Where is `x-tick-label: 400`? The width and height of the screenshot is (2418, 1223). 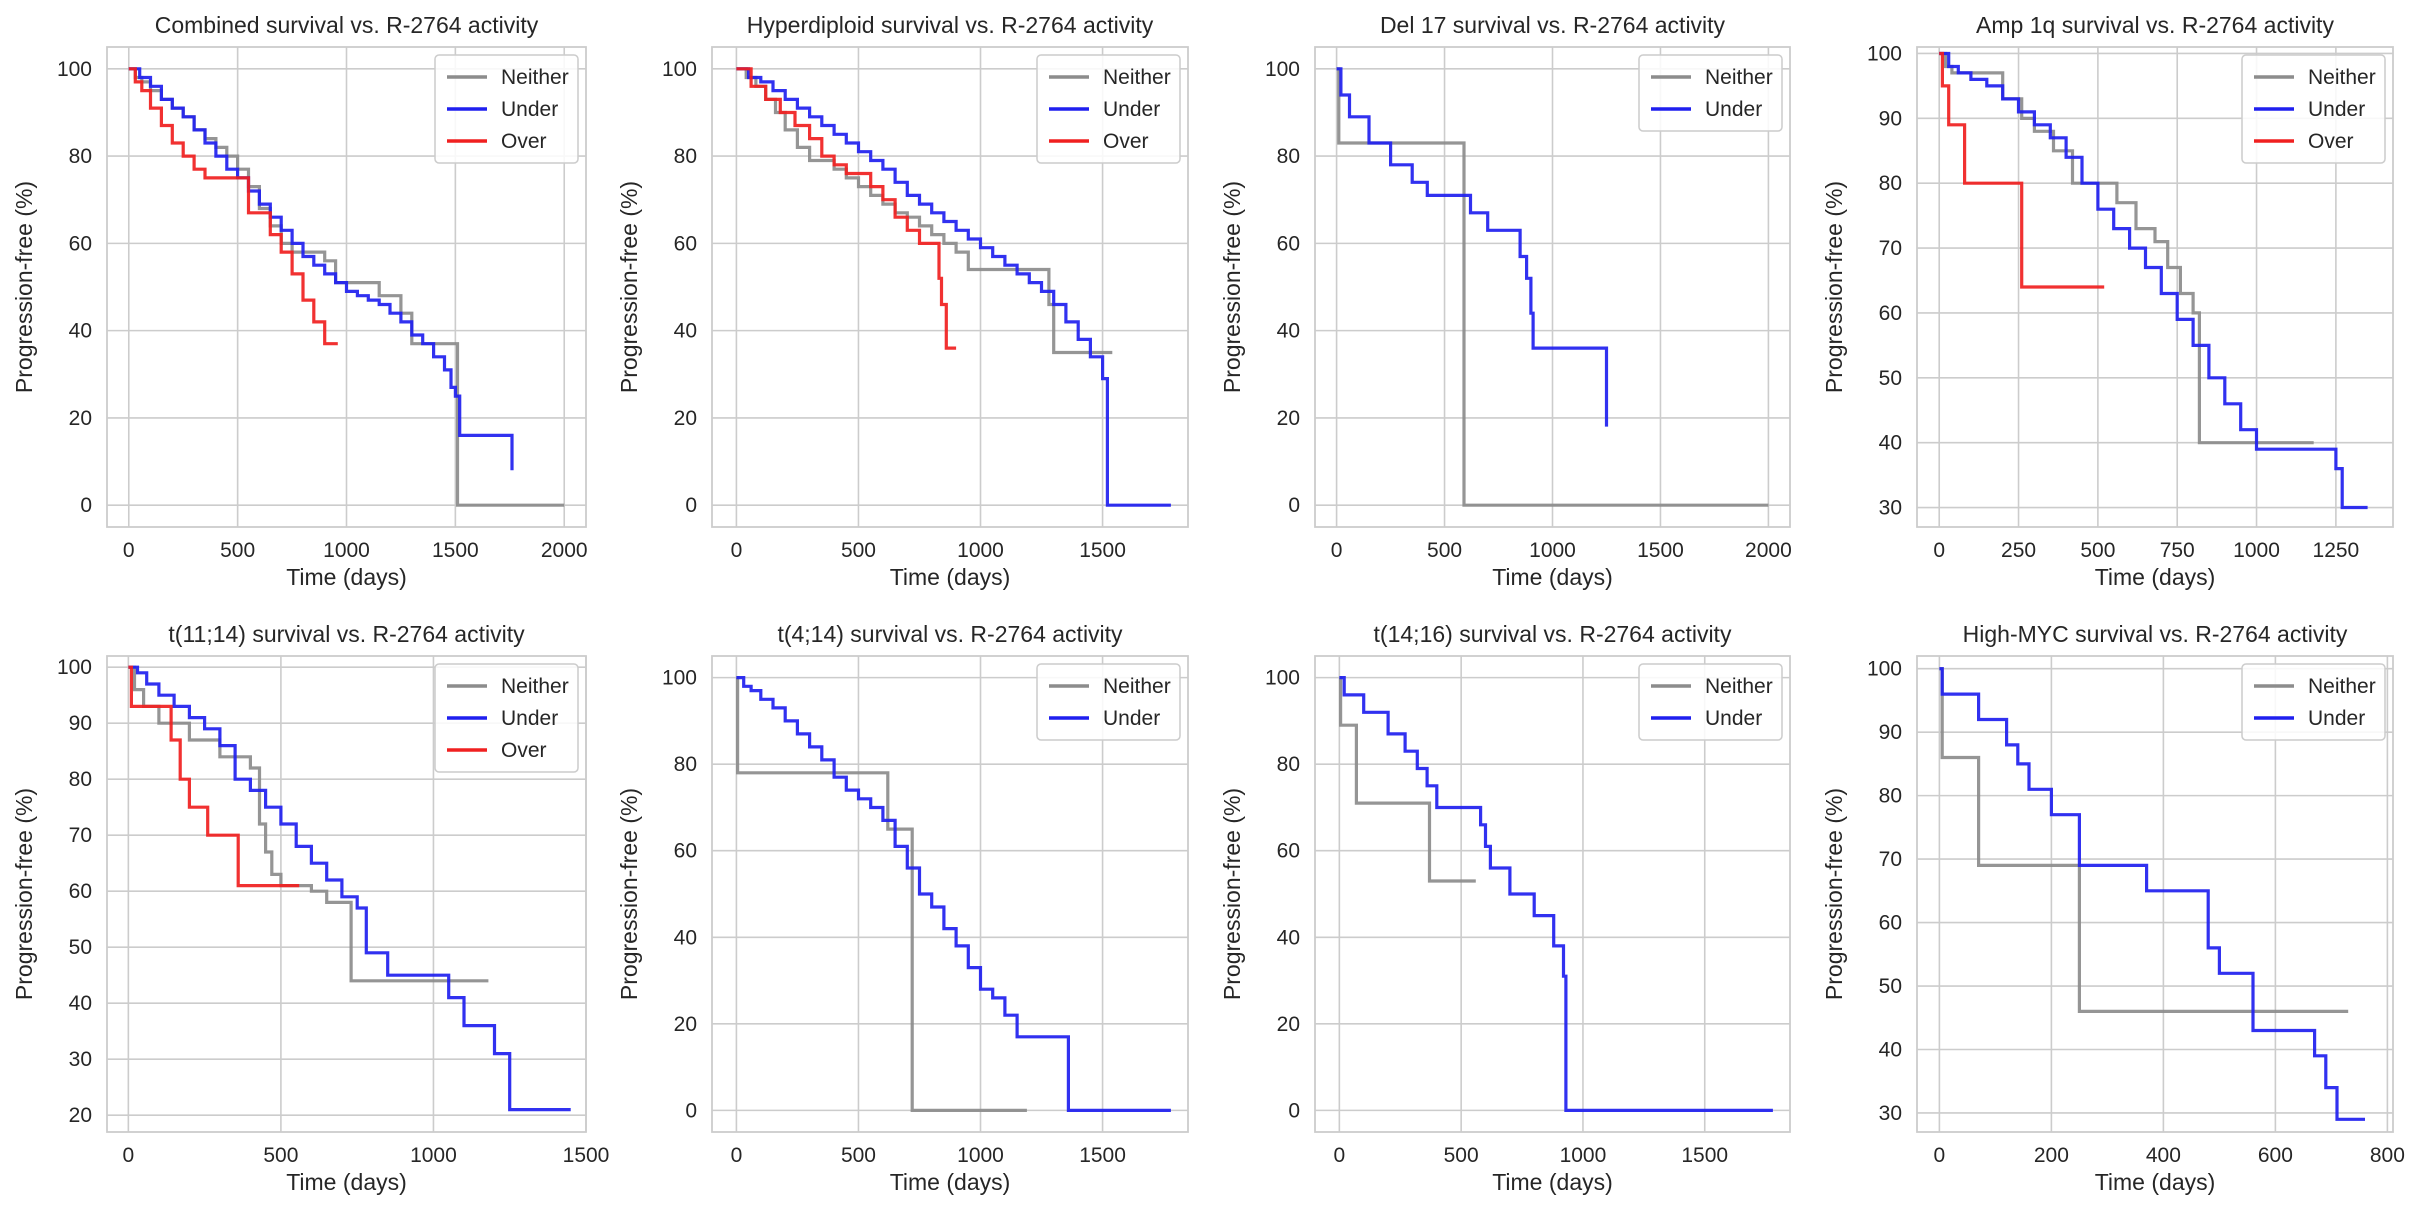
x-tick-label: 400 is located at coordinates (2163, 1155).